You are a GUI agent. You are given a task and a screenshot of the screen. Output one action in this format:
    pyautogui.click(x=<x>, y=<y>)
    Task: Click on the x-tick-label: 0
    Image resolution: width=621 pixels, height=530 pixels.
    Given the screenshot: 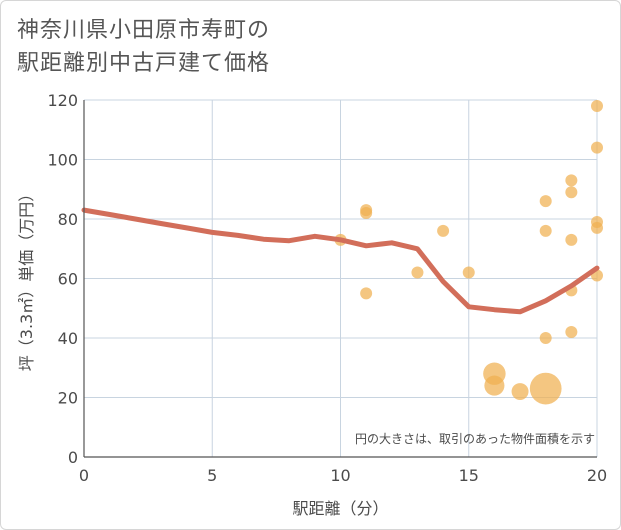 What is the action you would take?
    pyautogui.click(x=84, y=475)
    